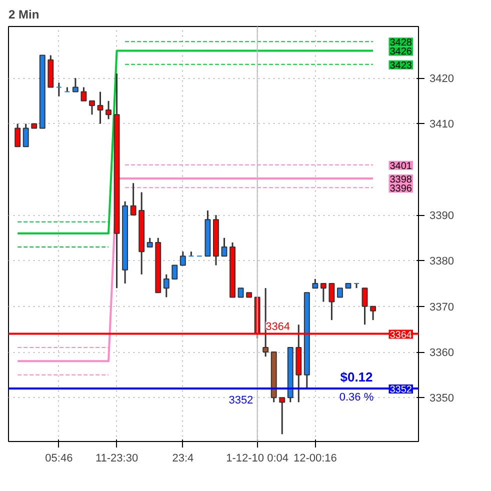  What do you see at coordinates (442, 398) in the screenshot?
I see `y-tick-label: 3350` at bounding box center [442, 398].